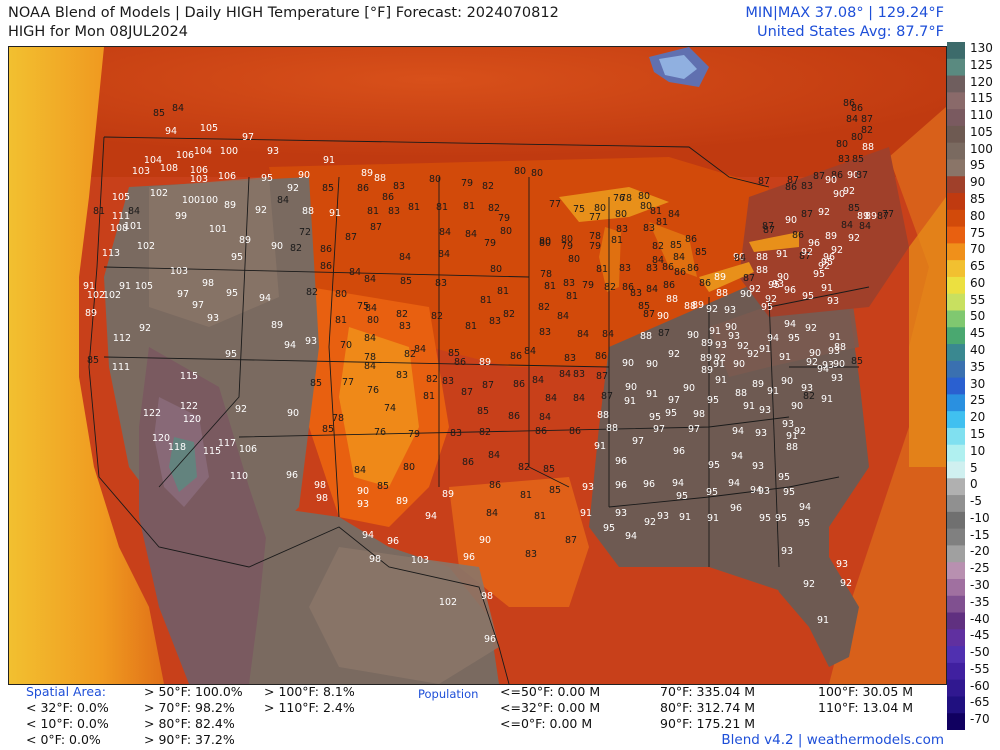  Describe the element at coordinates (682, 496) in the screenshot. I see `temperature-label: 95` at that location.